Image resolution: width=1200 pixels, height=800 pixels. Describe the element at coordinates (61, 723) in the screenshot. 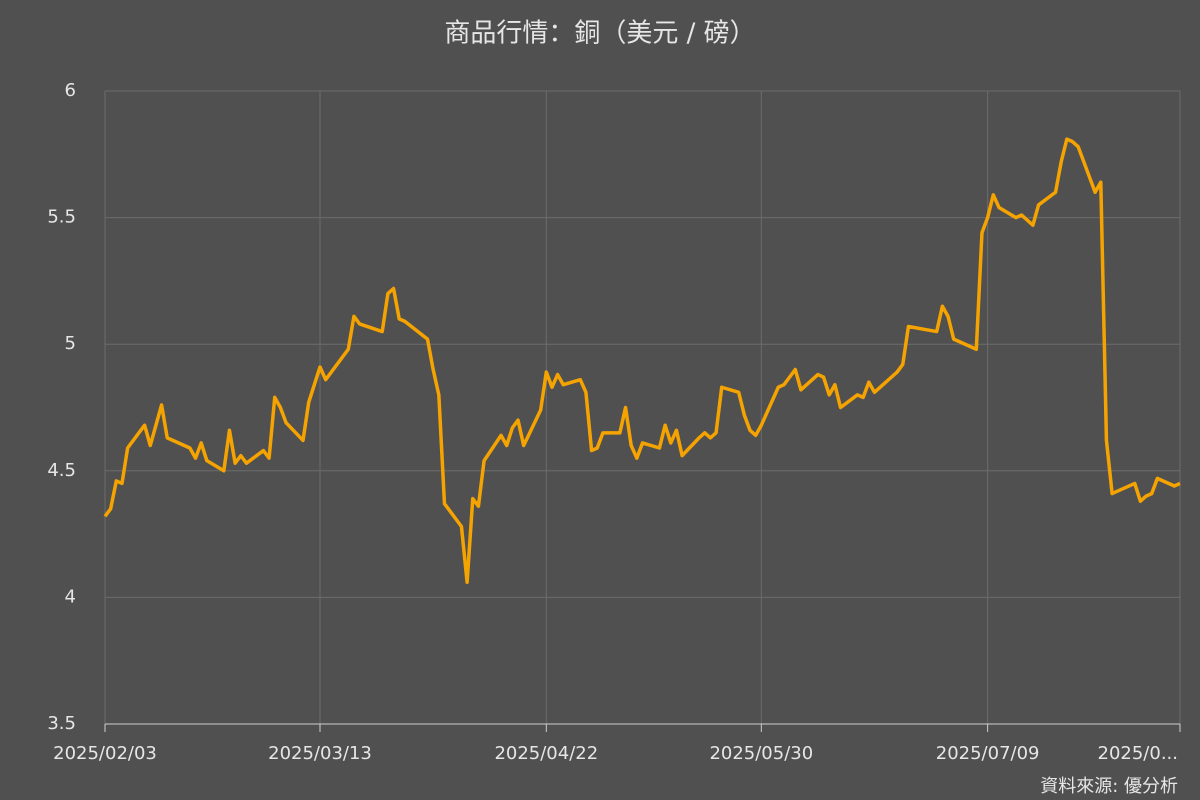

I see `y-tick-label: 3.5` at that location.